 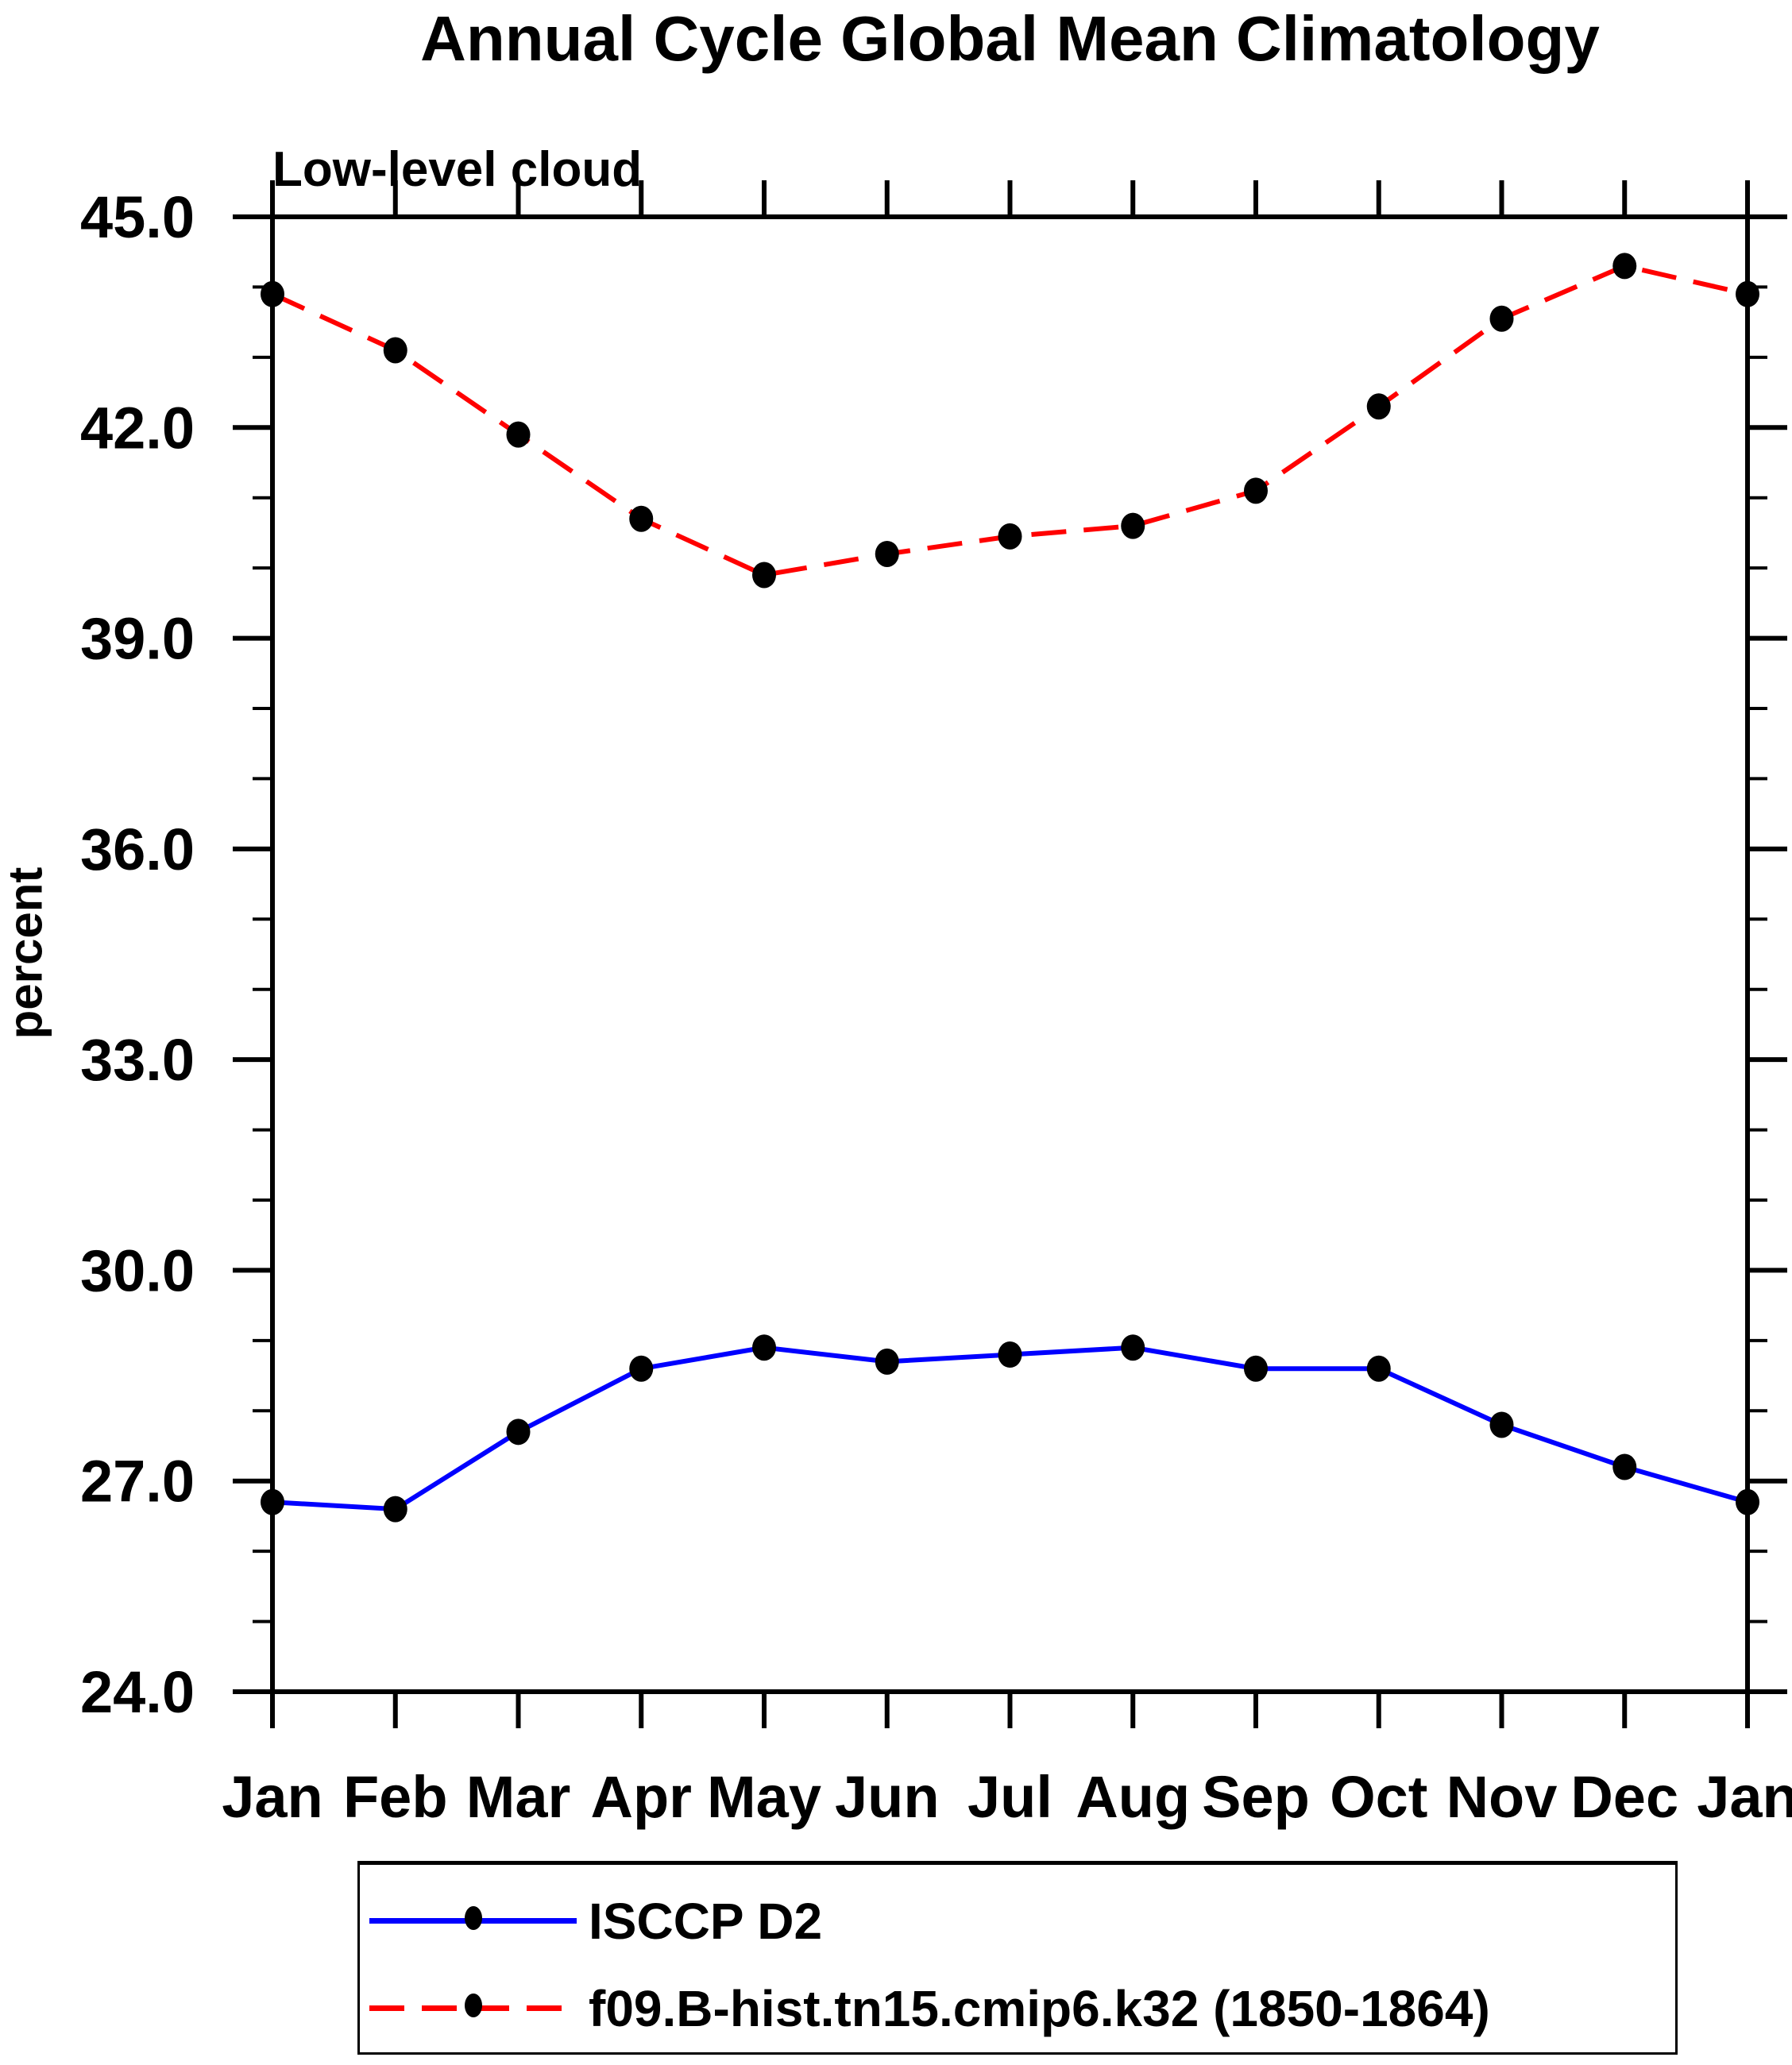 I want to click on y-tick-label: 24.0, so click(x=137, y=1692).